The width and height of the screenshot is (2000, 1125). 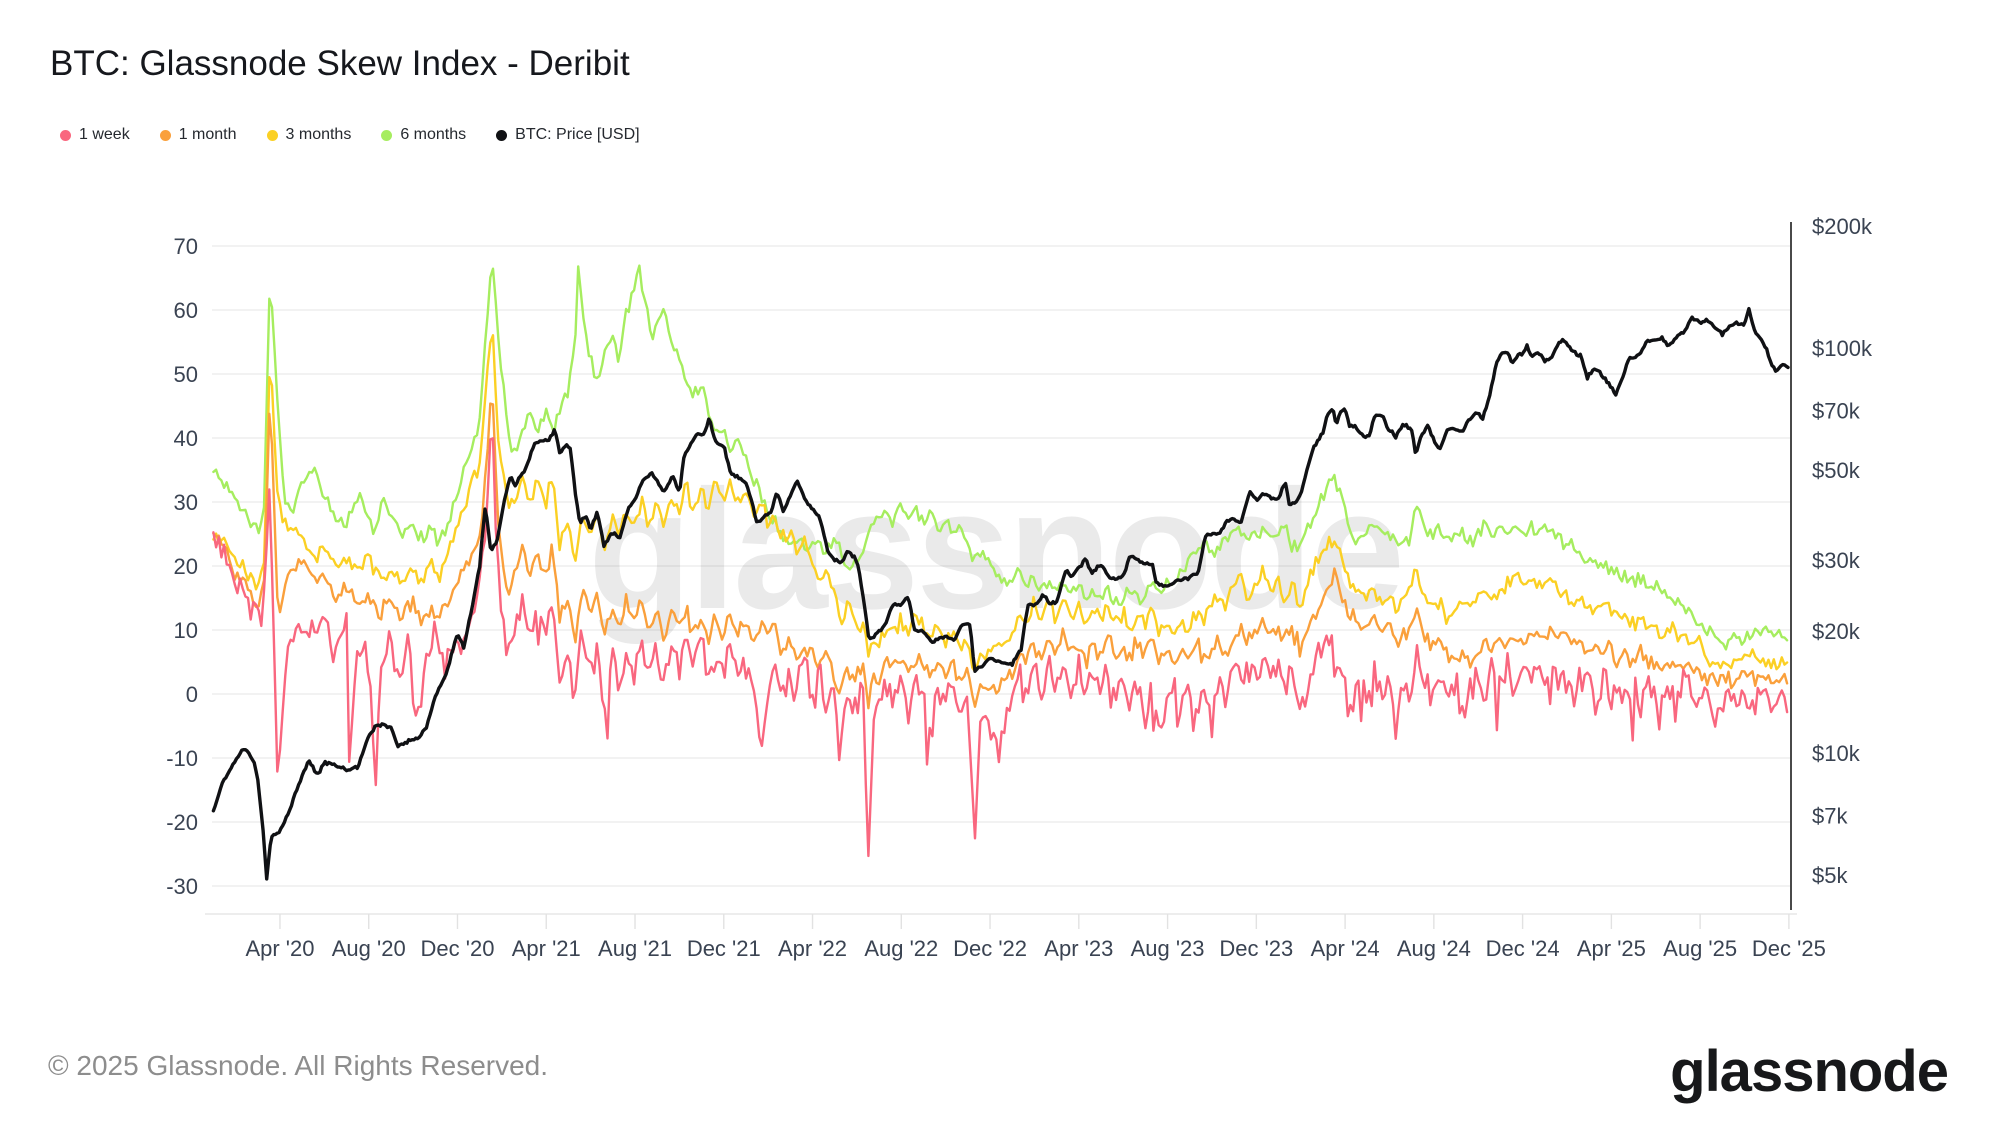 I want to click on right-axis-tick-label: $10k, so click(x=1836, y=753).